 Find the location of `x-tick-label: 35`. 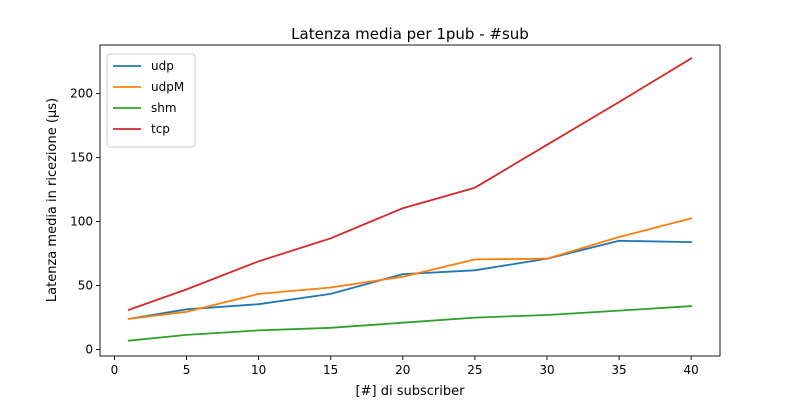

x-tick-label: 35 is located at coordinates (618, 370).